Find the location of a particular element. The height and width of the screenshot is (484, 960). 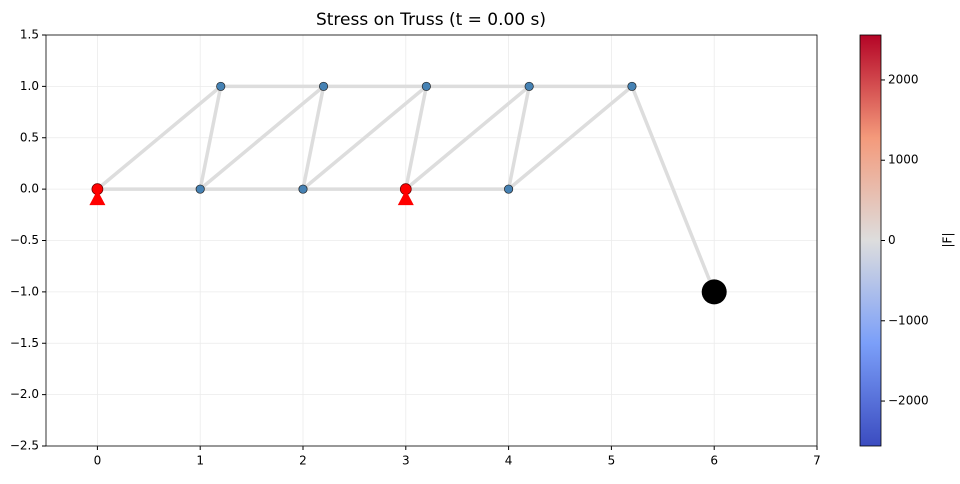

colorbar-tick-label: 1000 is located at coordinates (903, 160).